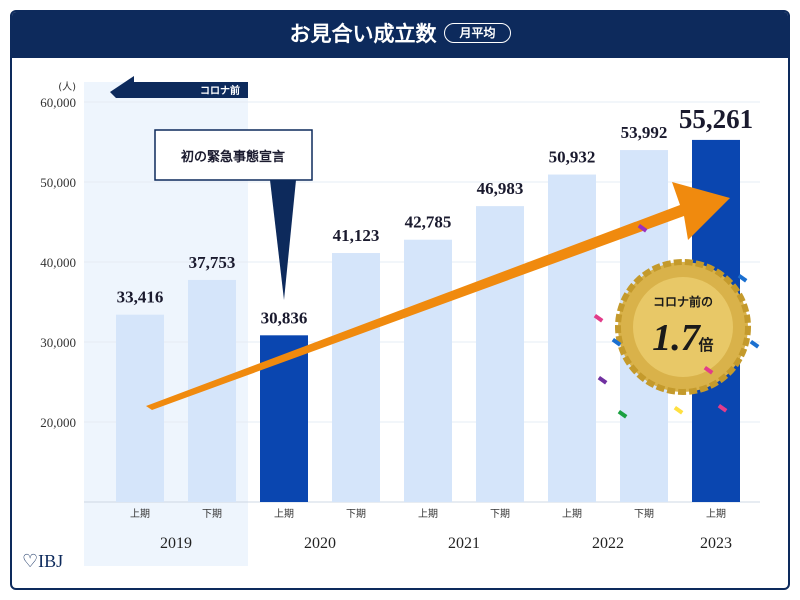 The image size is (800, 600). I want to click on year-label: 2020, so click(320, 543).